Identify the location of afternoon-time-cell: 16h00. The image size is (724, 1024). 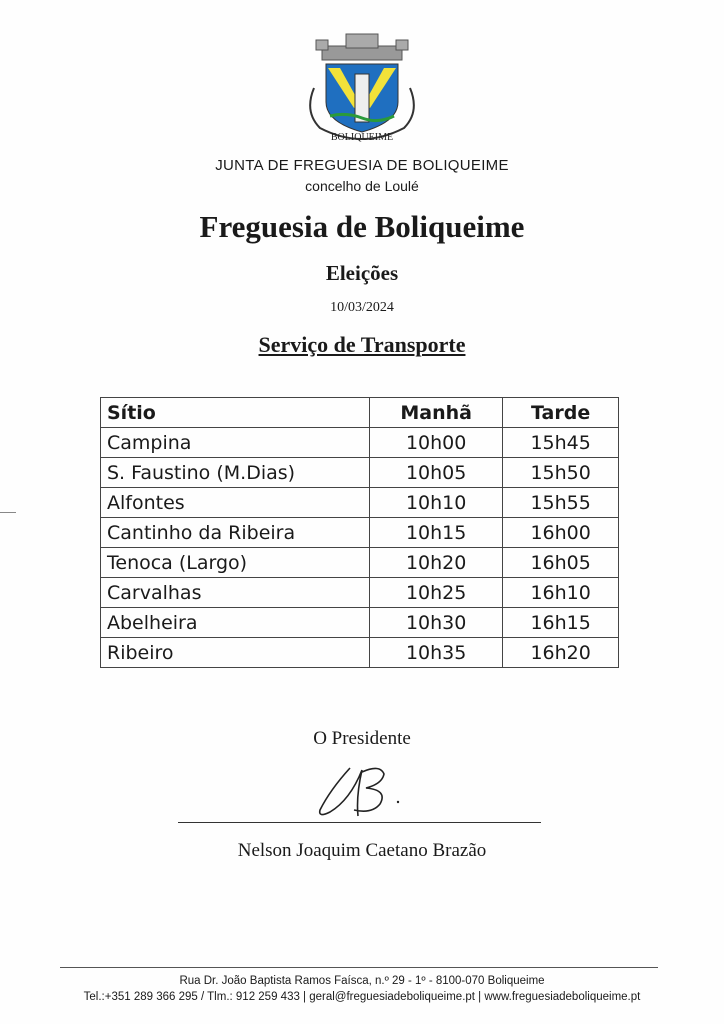
(560, 532).